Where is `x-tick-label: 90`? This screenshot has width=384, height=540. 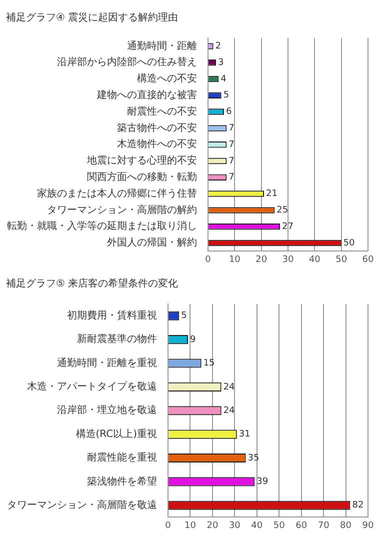
x-tick-label: 90 is located at coordinates (368, 525).